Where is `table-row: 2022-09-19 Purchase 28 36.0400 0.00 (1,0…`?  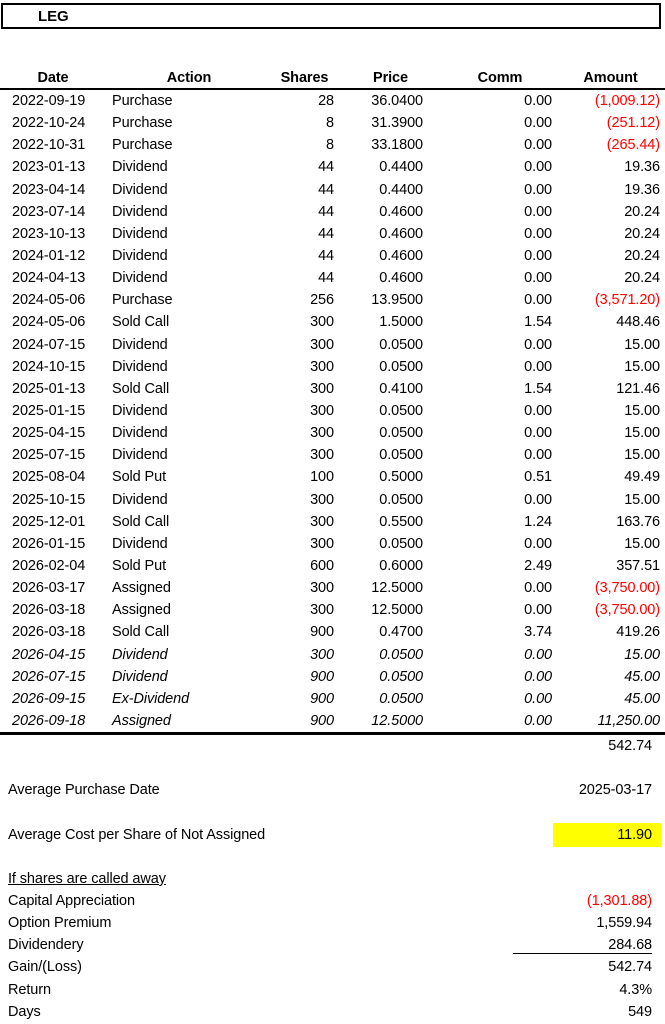
table-row: 2022-09-19 Purchase 28 36.0400 0.00 (1,0… is located at coordinates (332, 101).